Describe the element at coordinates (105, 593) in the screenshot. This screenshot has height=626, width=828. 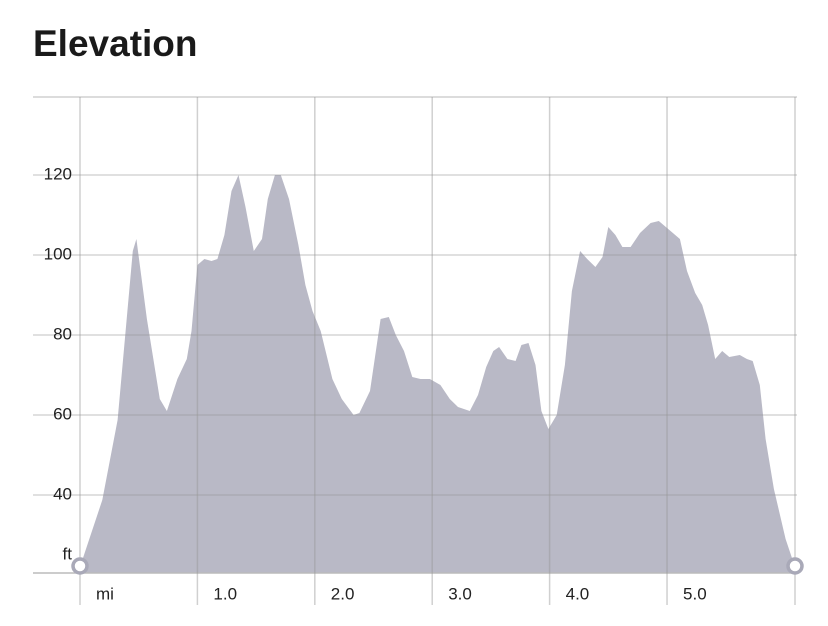
I see `x-tick-label: mi` at that location.